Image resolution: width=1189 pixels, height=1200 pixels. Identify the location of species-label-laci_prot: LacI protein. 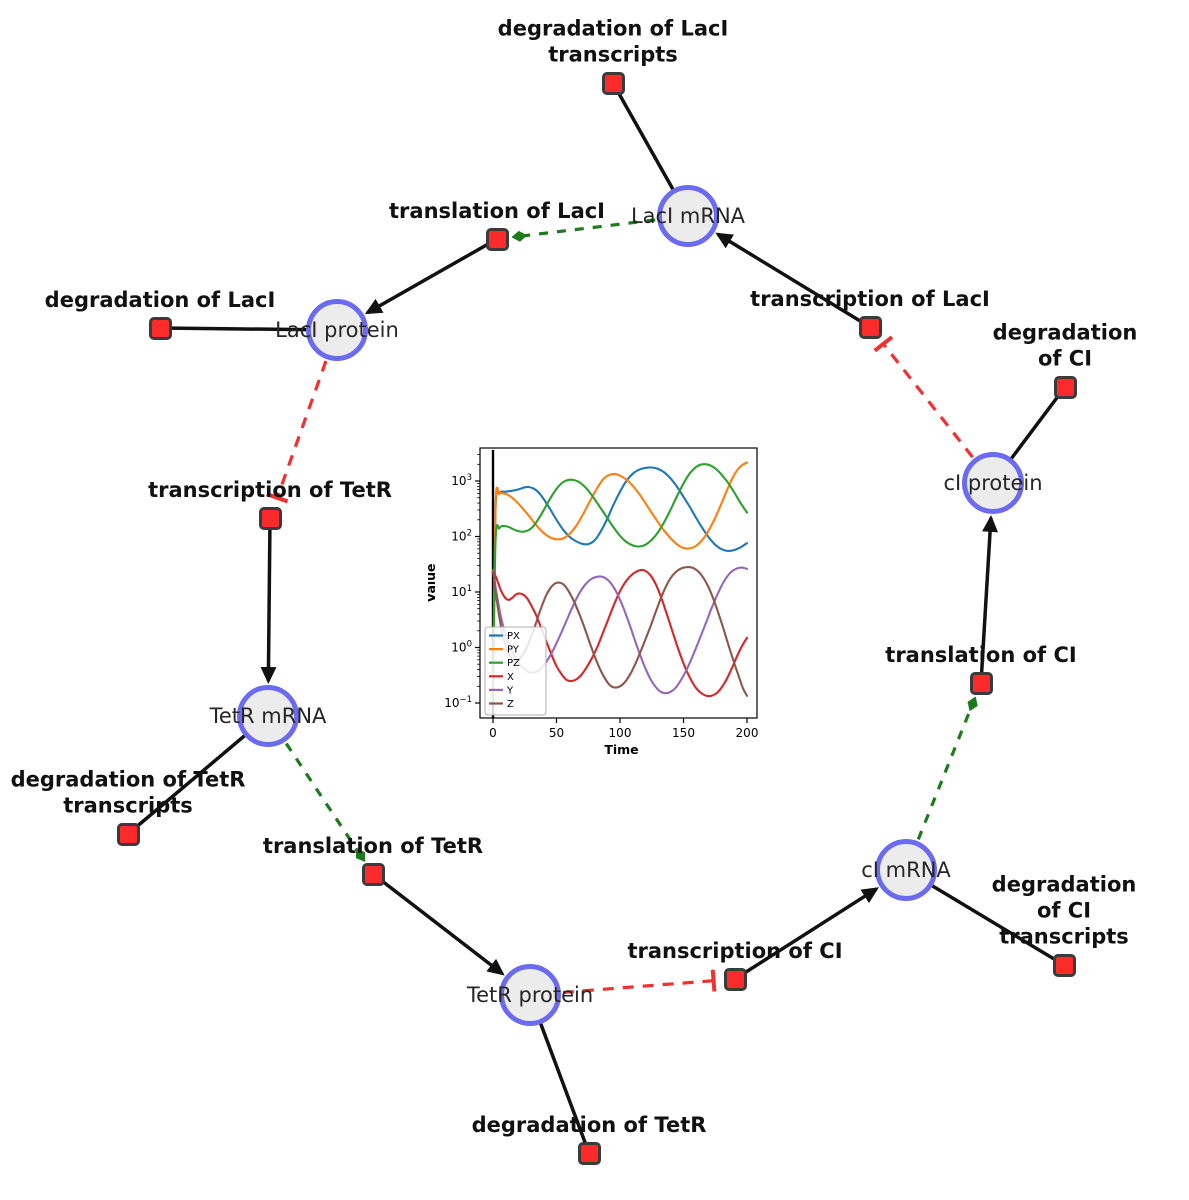
(337, 329).